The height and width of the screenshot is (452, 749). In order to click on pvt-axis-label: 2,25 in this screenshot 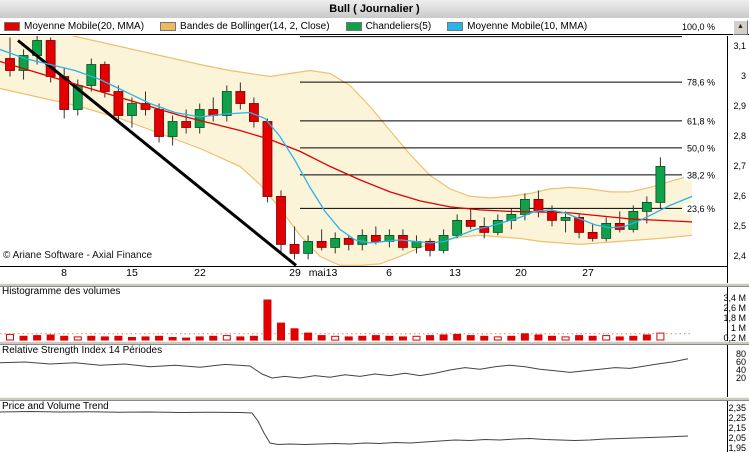, I will do `click(737, 418)`.